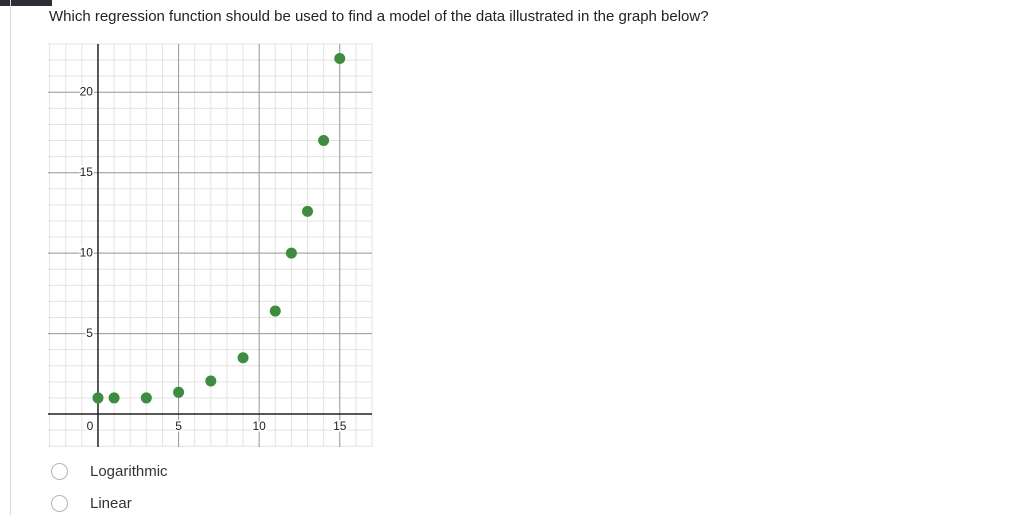 The width and height of the screenshot is (1017, 515). What do you see at coordinates (87, 91) in the screenshot?
I see `y-tick-label: 20` at bounding box center [87, 91].